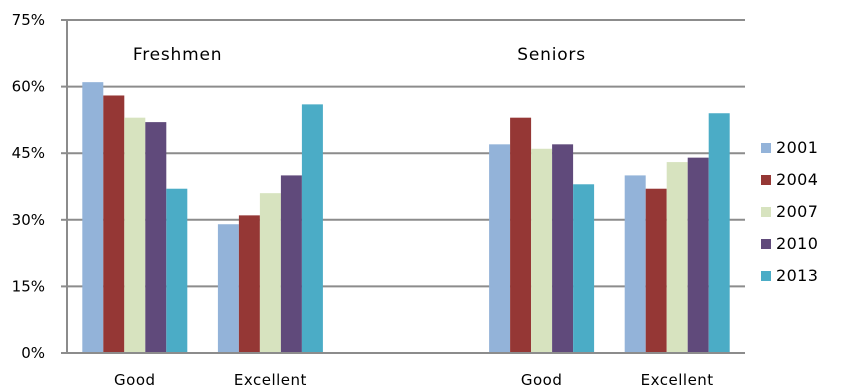 The height and width of the screenshot is (392, 852). What do you see at coordinates (28, 87) in the screenshot?
I see `y-tick-label: 60%` at bounding box center [28, 87].